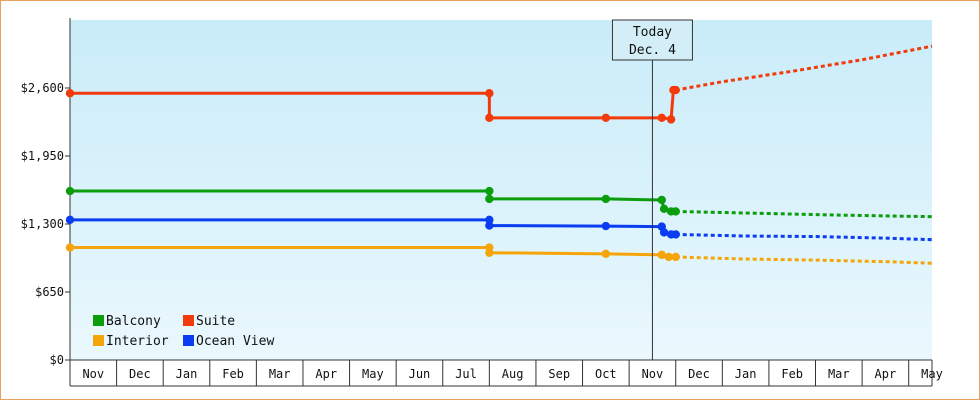 Image resolution: width=980 pixels, height=400 pixels. Describe the element at coordinates (559, 374) in the screenshot. I see `x-tick-label: Sep` at that location.